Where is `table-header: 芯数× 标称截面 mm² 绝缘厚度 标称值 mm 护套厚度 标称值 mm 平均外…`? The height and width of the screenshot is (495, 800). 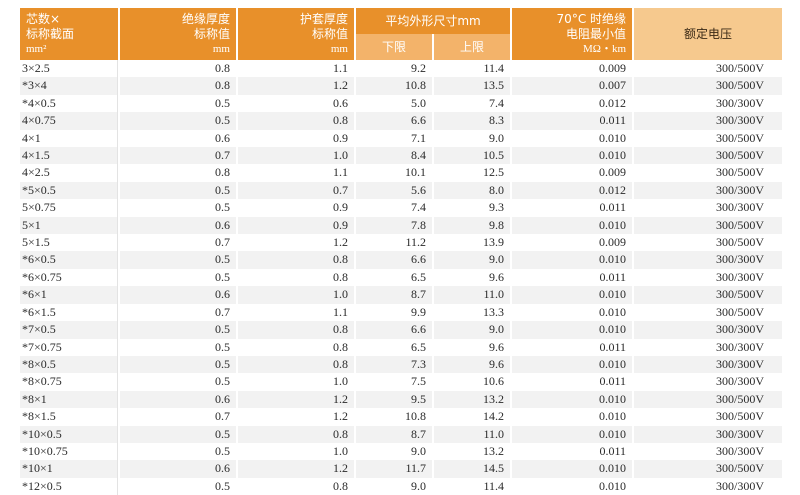 table-header: 芯数× 标称截面 mm² 绝缘厚度 标称值 mm 护套厚度 标称值 mm 平均外… is located at coordinates (401, 34).